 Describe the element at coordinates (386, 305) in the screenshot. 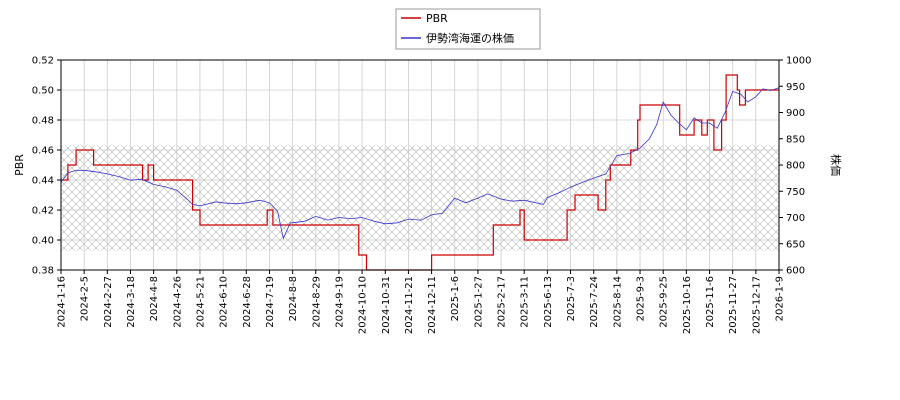

I see `x-tick-label: 2024-10-31` at that location.